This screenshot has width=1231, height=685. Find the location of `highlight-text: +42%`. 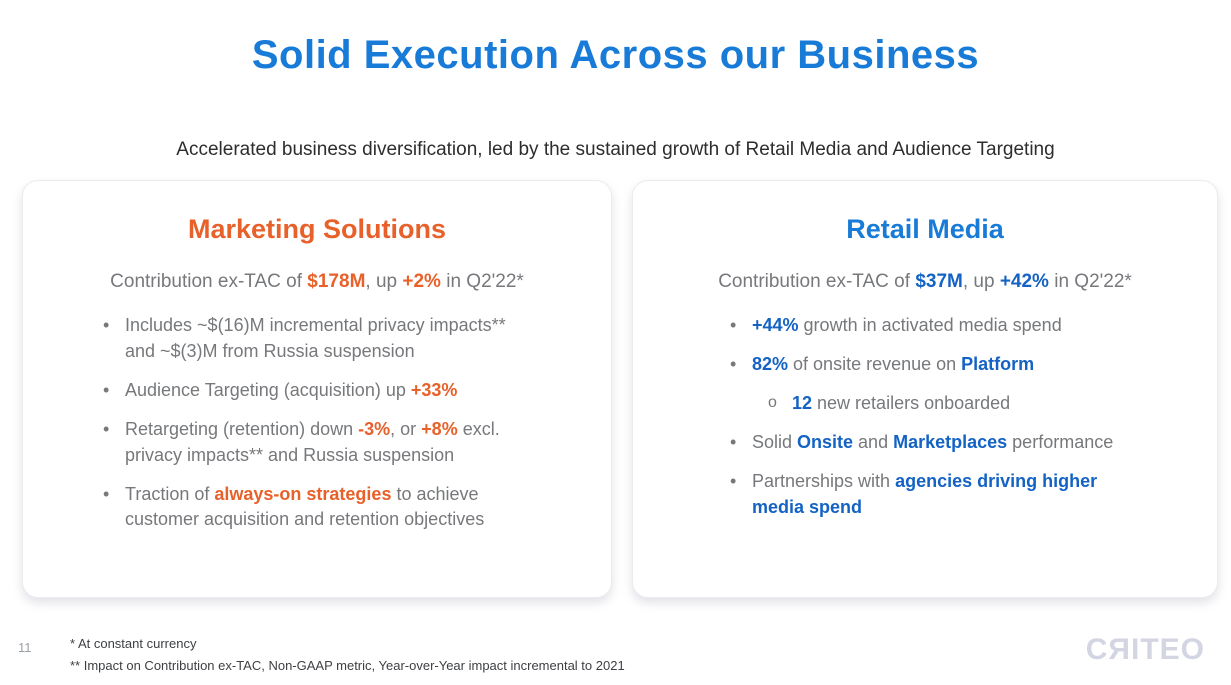

highlight-text: +42% is located at coordinates (1024, 281).